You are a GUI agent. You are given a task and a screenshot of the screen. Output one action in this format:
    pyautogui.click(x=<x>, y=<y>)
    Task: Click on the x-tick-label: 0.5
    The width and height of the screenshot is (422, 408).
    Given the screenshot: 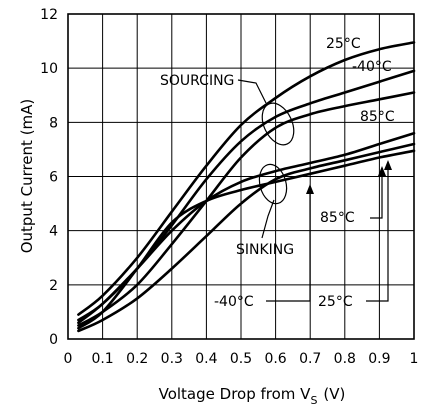 What is the action you would take?
    pyautogui.click(x=241, y=359)
    